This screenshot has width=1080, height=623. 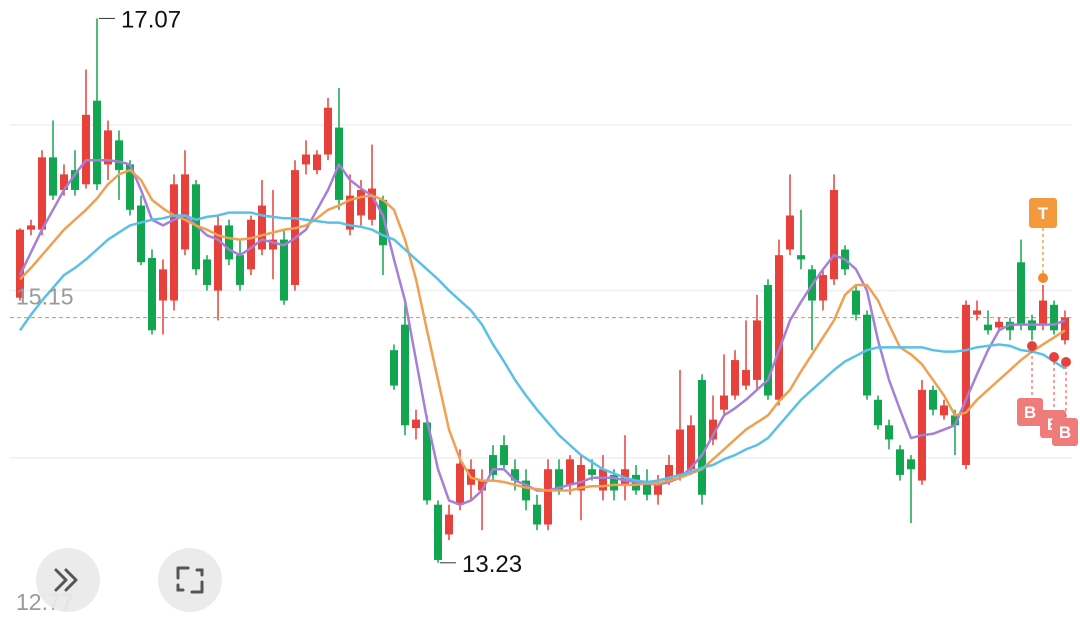 I want to click on fullscreen-button, so click(x=190, y=580).